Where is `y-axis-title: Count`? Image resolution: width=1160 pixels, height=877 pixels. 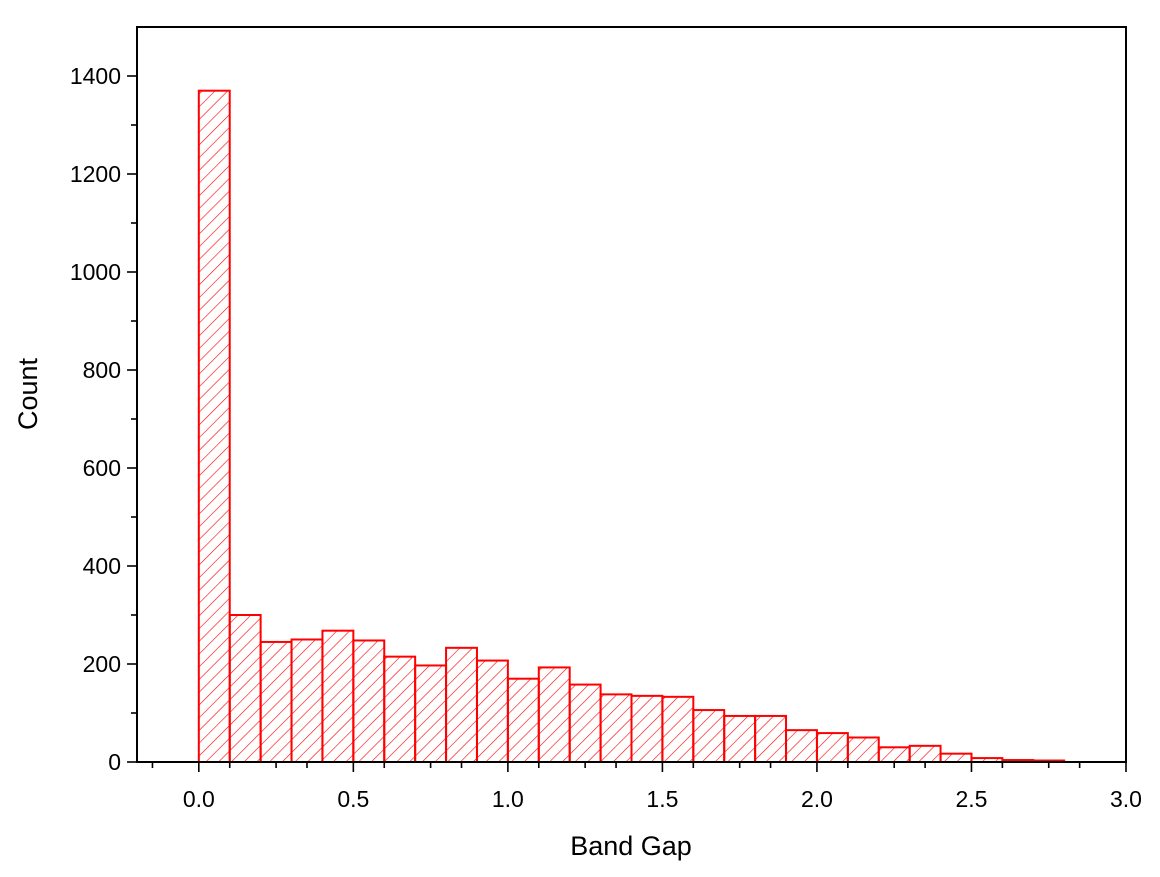 y-axis-title: Count is located at coordinates (28, 393).